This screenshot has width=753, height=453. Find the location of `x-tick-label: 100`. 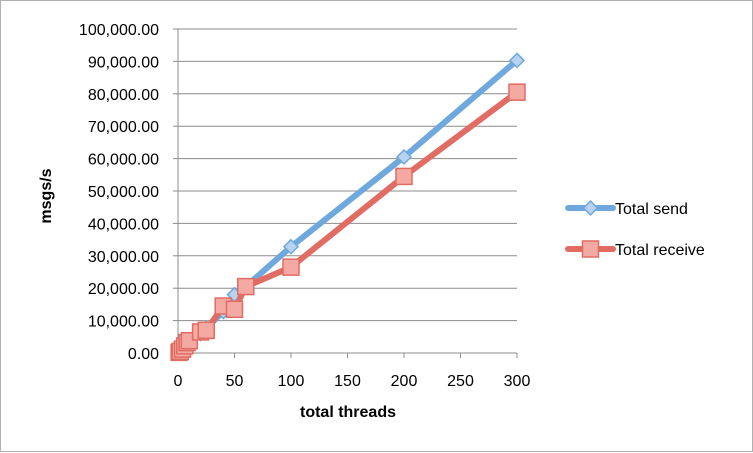

x-tick-label: 100 is located at coordinates (291, 381).